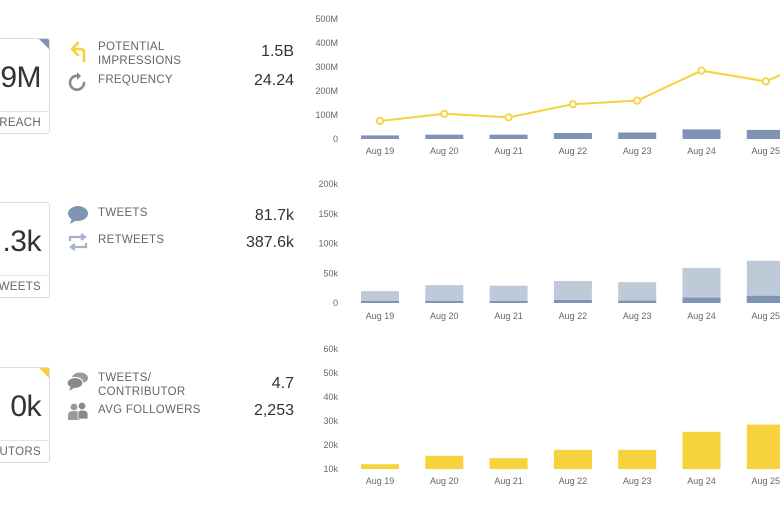  Describe the element at coordinates (24, 286) in the screenshot. I see `tweets-card-caption: WEETS` at that location.